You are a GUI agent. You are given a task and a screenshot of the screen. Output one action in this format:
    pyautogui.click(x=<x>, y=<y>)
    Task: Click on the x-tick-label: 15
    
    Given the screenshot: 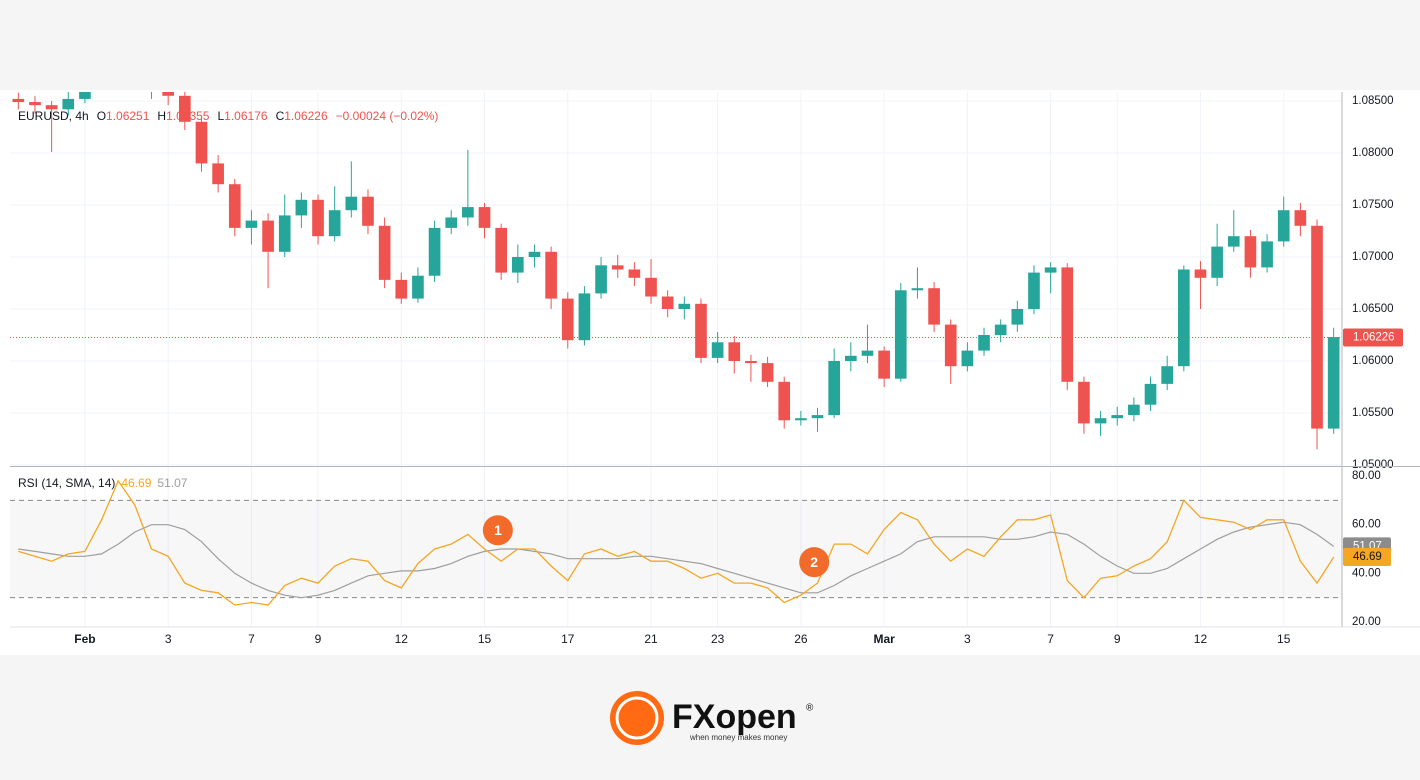 What is the action you would take?
    pyautogui.click(x=1284, y=639)
    